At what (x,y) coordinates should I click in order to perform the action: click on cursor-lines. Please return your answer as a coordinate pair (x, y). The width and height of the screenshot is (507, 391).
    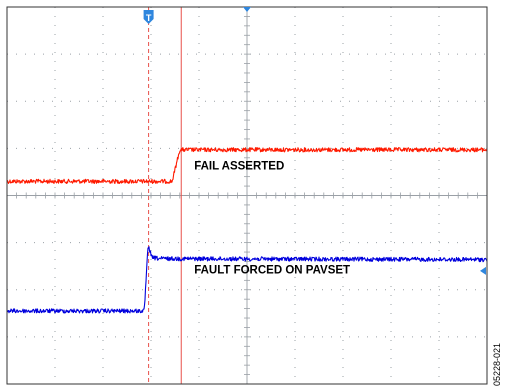
    Looking at the image, I should click on (165, 195).